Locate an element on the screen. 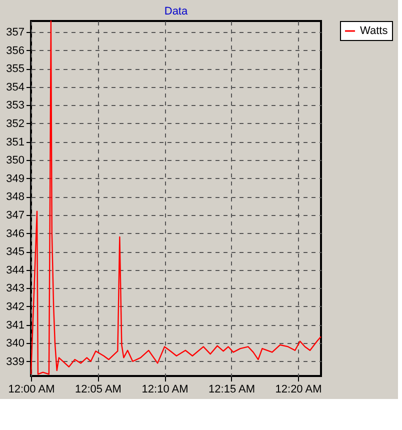  x-tick-label: 12:00 AM is located at coordinates (31, 390).